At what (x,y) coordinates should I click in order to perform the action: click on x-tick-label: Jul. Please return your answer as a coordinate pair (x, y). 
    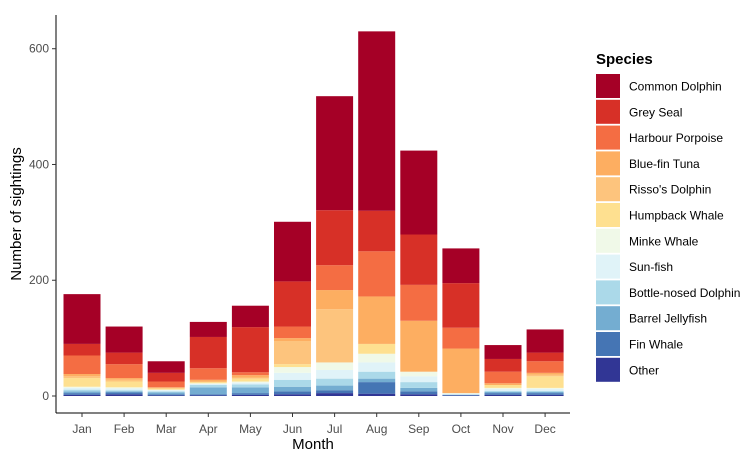
    Looking at the image, I should click on (334, 429).